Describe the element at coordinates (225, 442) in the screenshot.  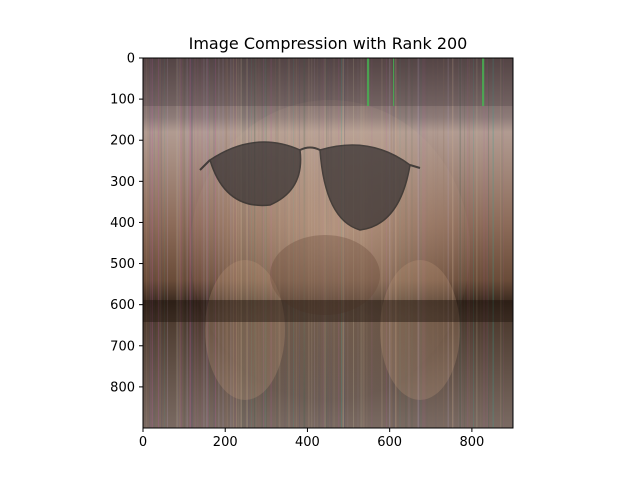
I see `x-tick-label: 200` at that location.